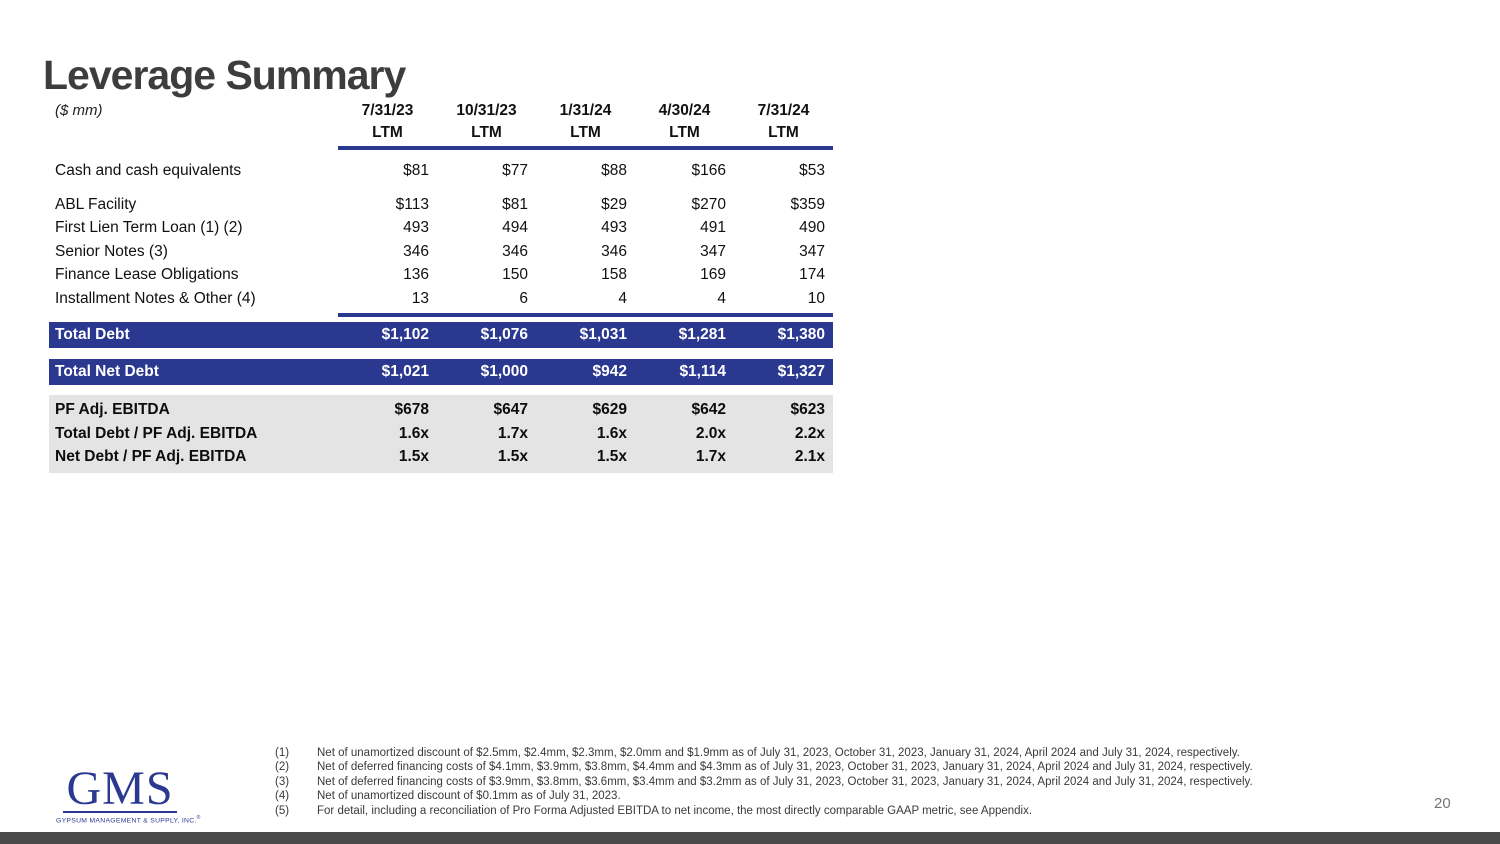  I want to click on gms-logo-subtitle-text: GYPSUM MANAGEMENT & SUPPLY, INC., so click(126, 821).